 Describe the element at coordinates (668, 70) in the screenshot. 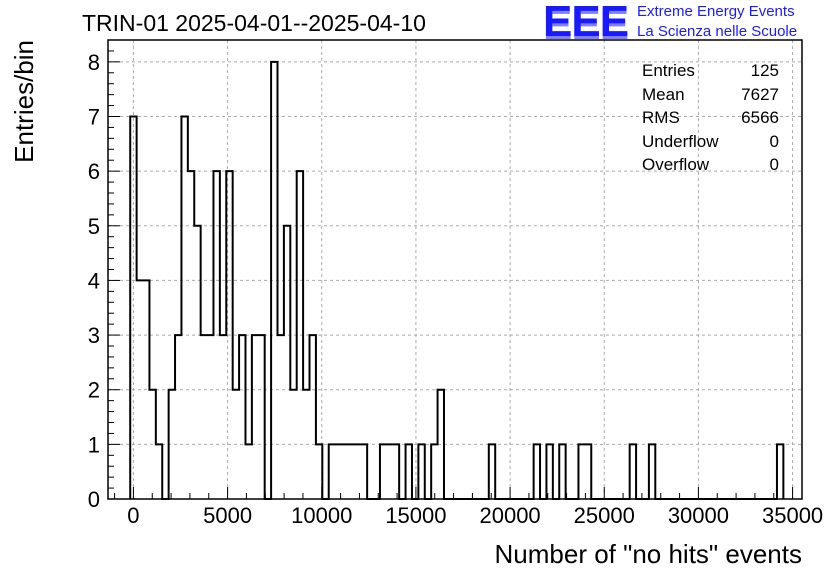

I see `stats-label: Entries` at that location.